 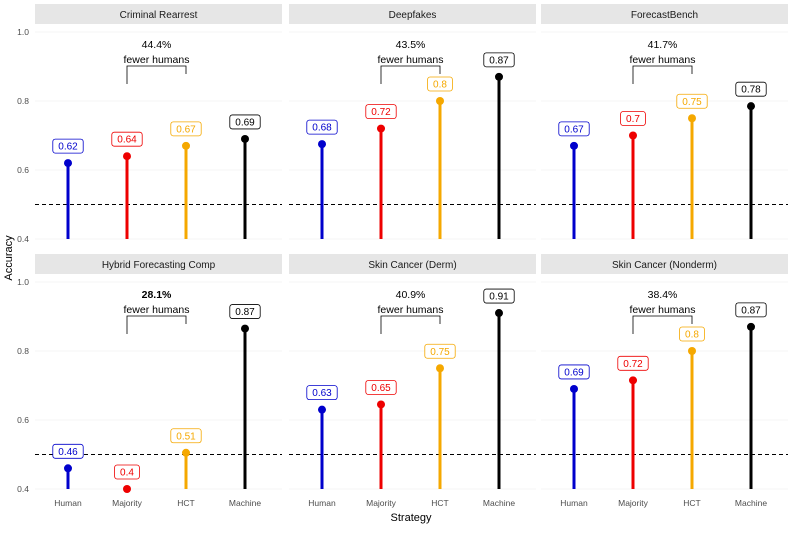 What do you see at coordinates (127, 503) in the screenshot?
I see `x-tick-label: Majority` at bounding box center [127, 503].